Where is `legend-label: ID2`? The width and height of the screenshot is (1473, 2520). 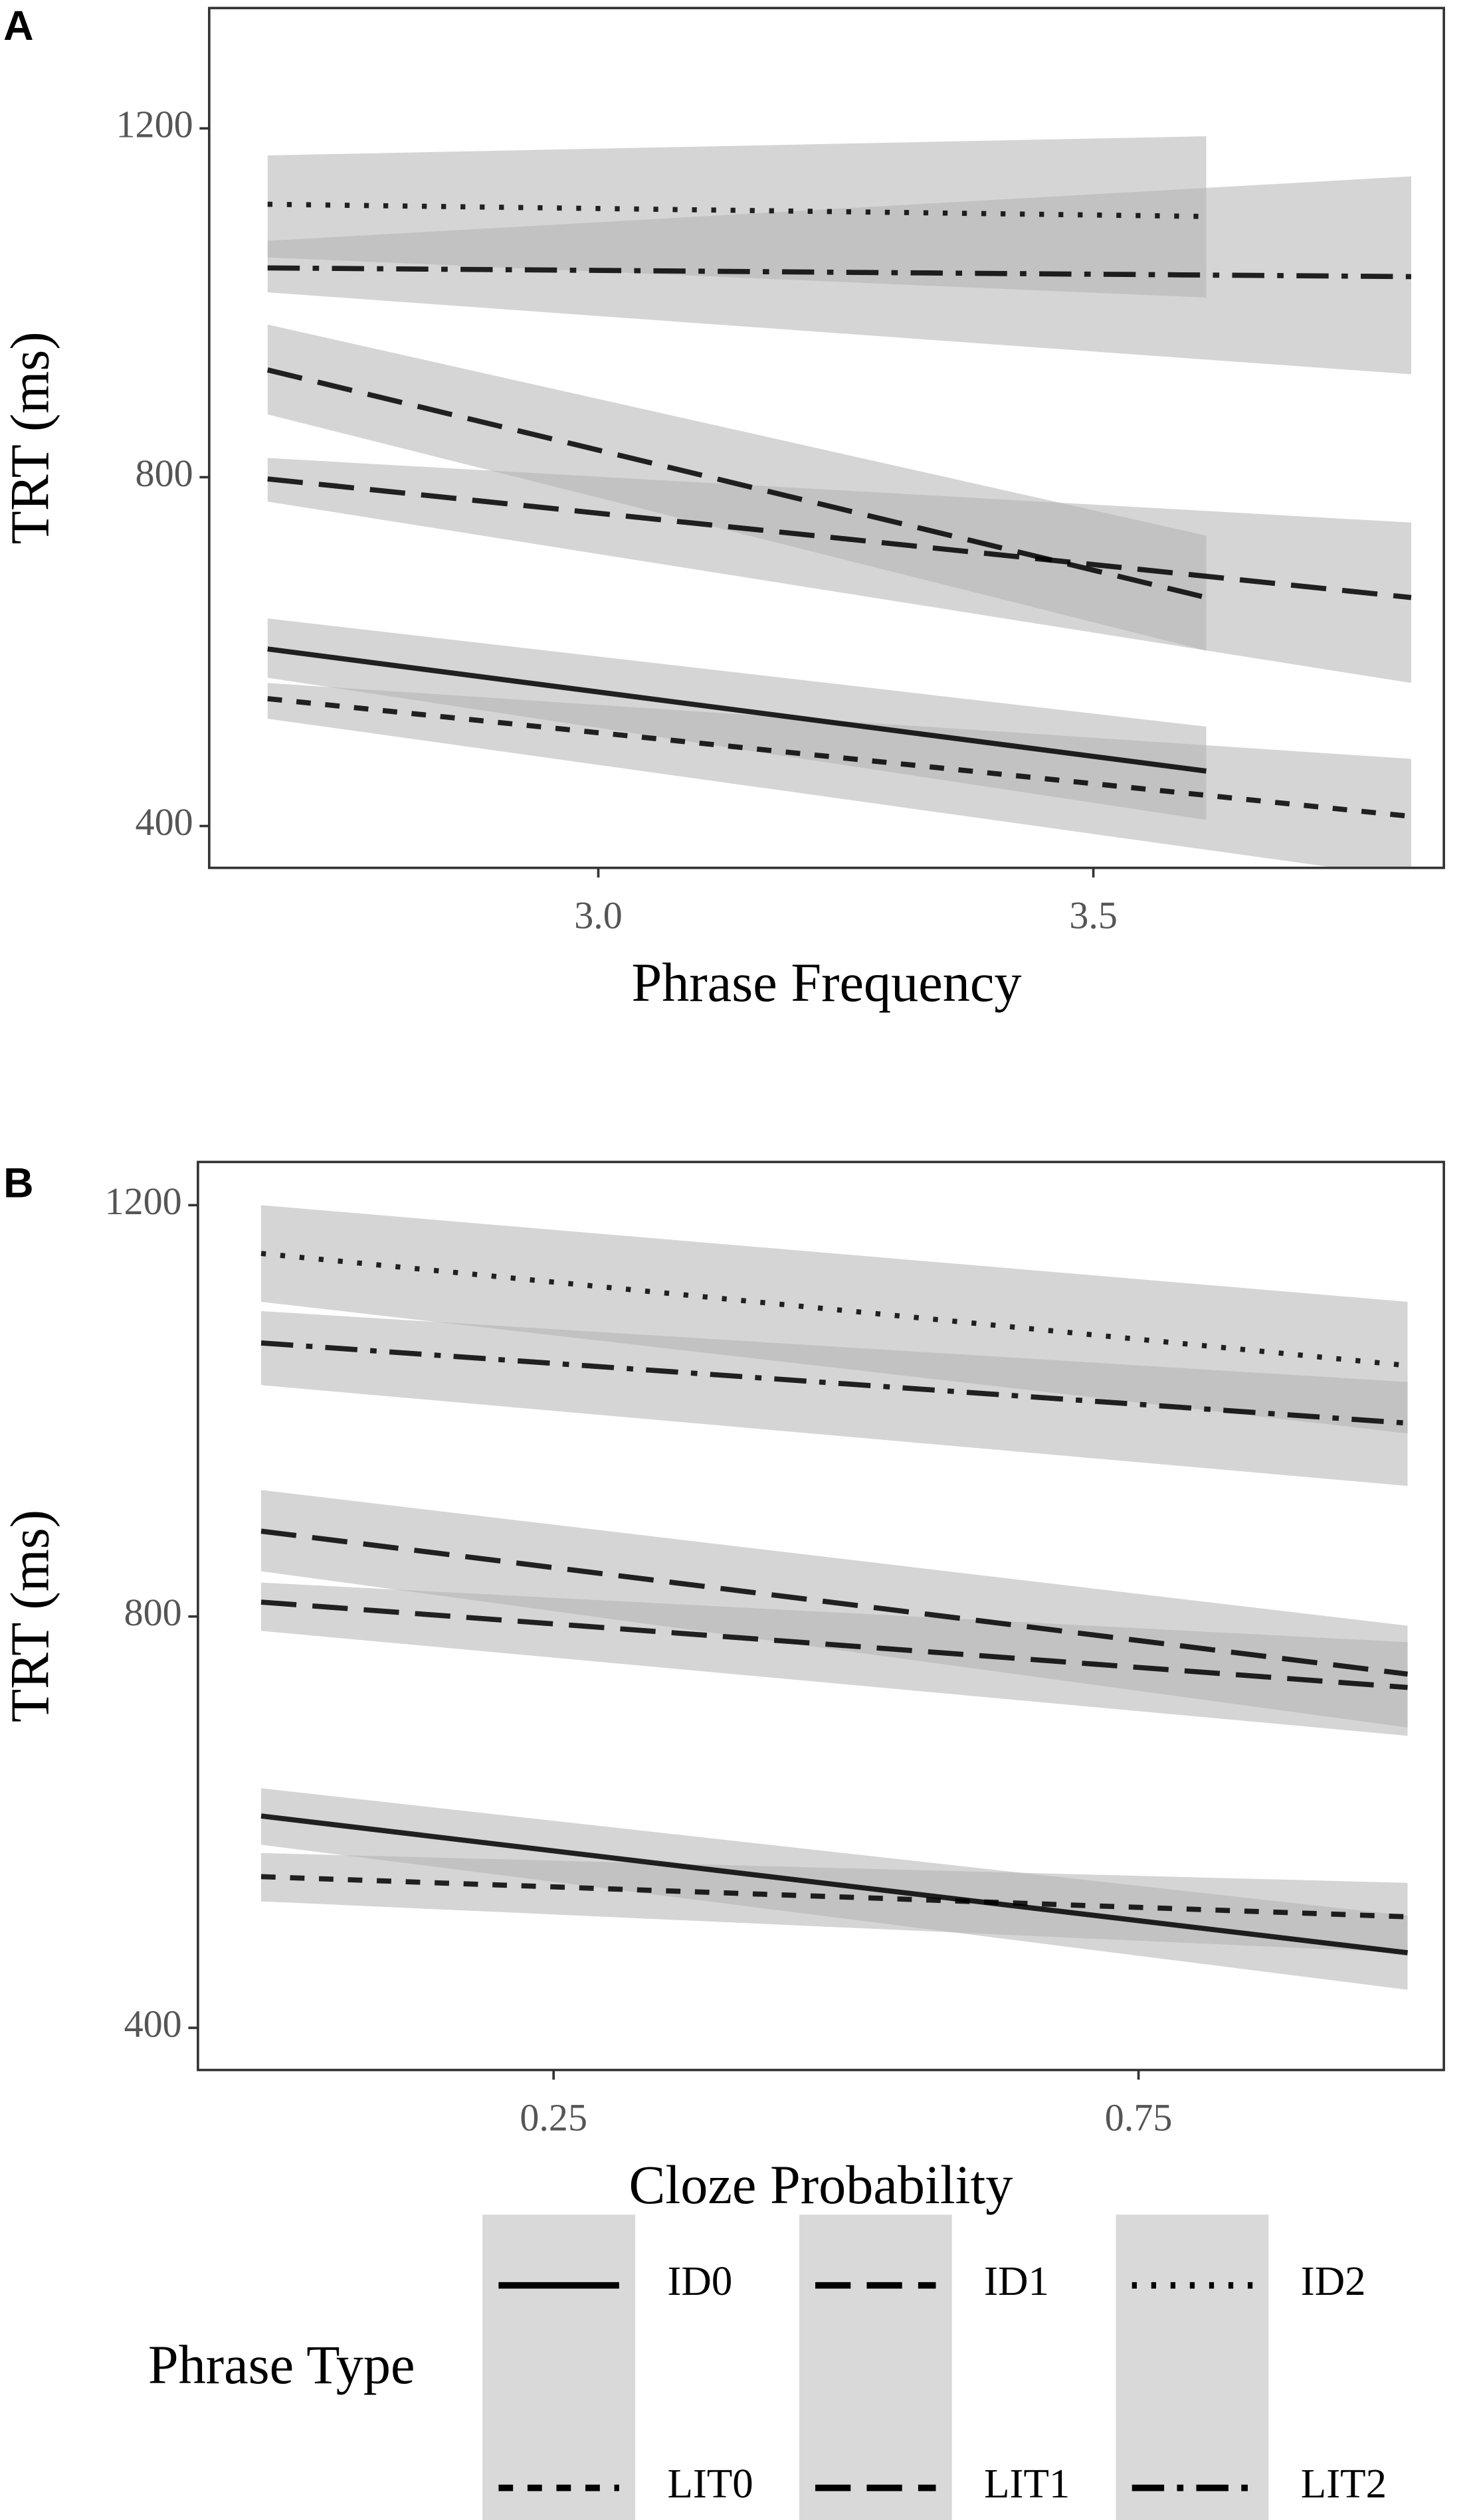
legend-label: ID2 is located at coordinates (1334, 2281).